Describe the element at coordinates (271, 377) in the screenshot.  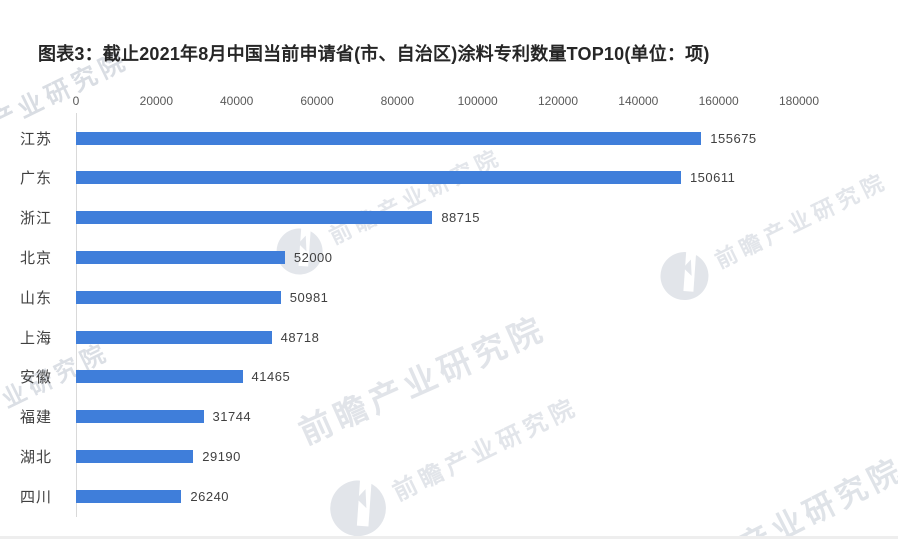
I see `value-label: 41465` at that location.